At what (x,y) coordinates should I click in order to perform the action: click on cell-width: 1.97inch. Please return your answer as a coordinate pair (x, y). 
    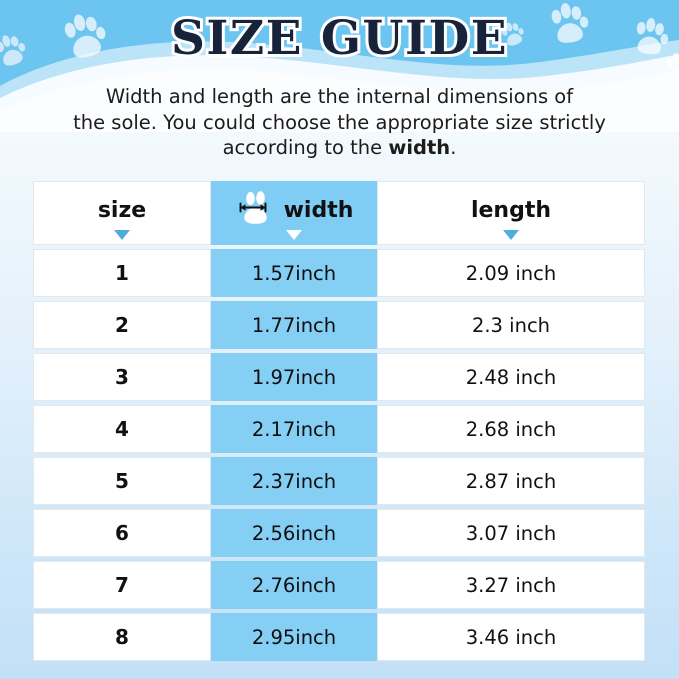
    Looking at the image, I should click on (294, 377).